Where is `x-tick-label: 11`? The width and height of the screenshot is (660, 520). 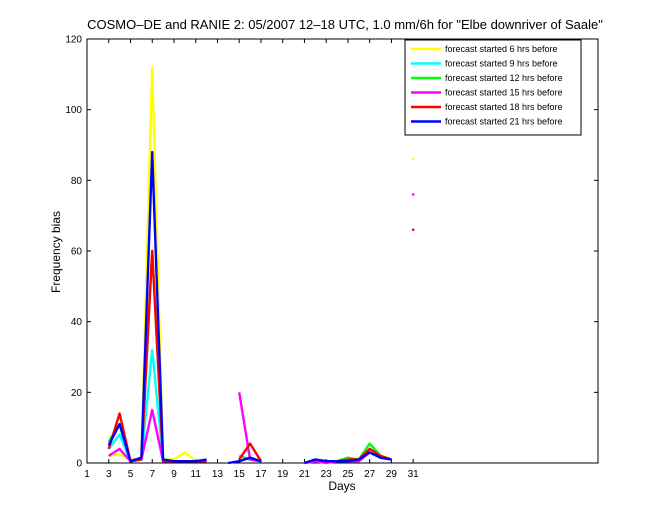
x-tick-label: 11 is located at coordinates (196, 474).